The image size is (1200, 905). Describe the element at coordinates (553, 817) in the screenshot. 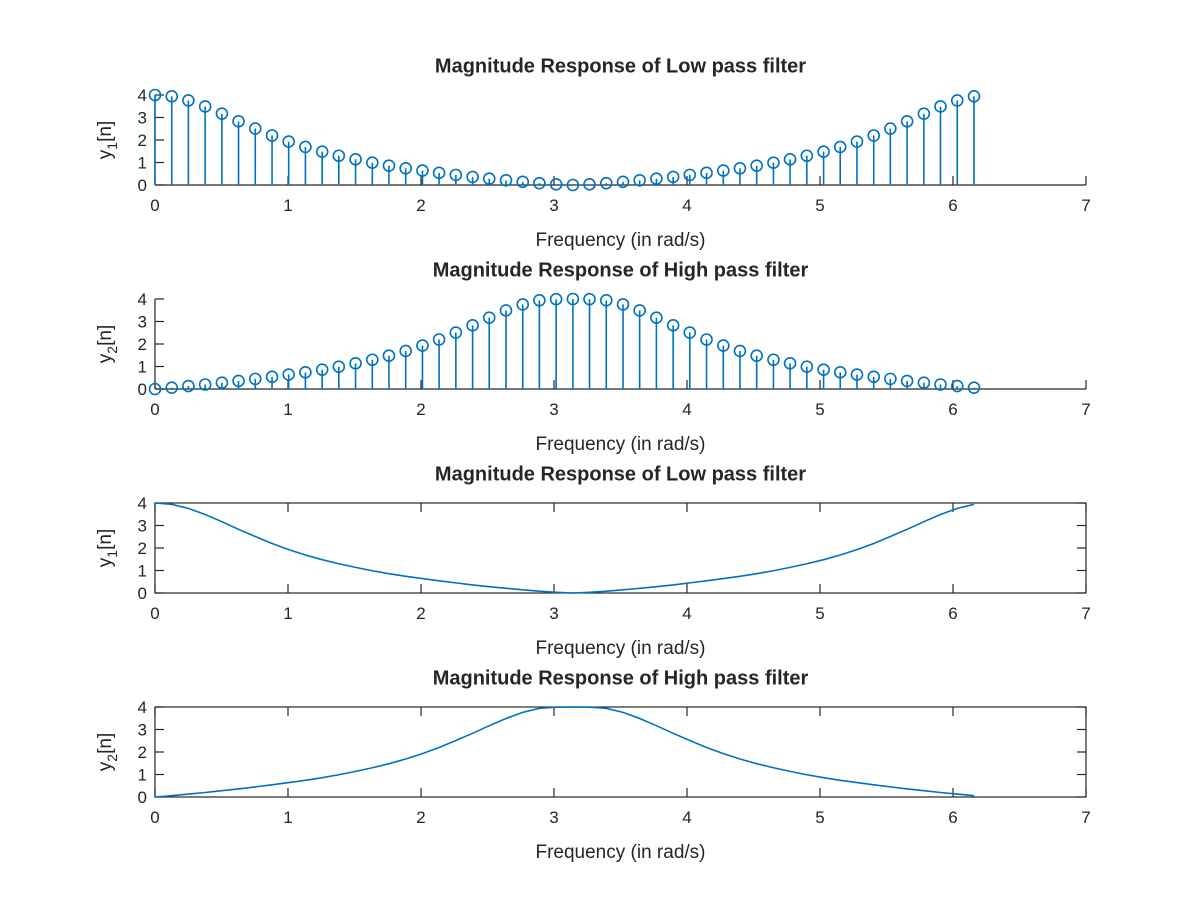

I see `x-tick-label: 3` at that location.